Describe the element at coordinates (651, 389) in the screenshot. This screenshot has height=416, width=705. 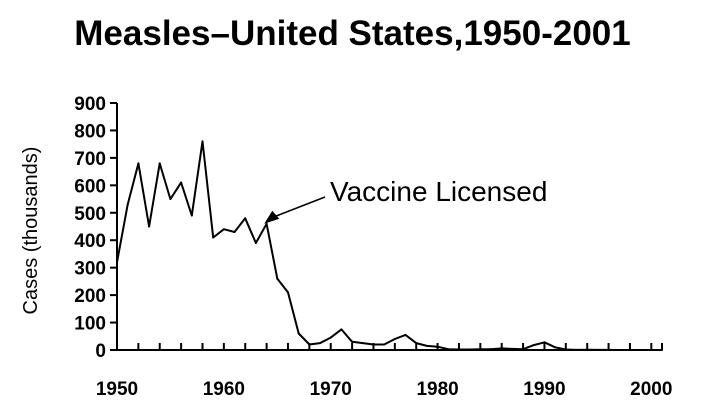
I see `x-tick-label: 2000` at that location.